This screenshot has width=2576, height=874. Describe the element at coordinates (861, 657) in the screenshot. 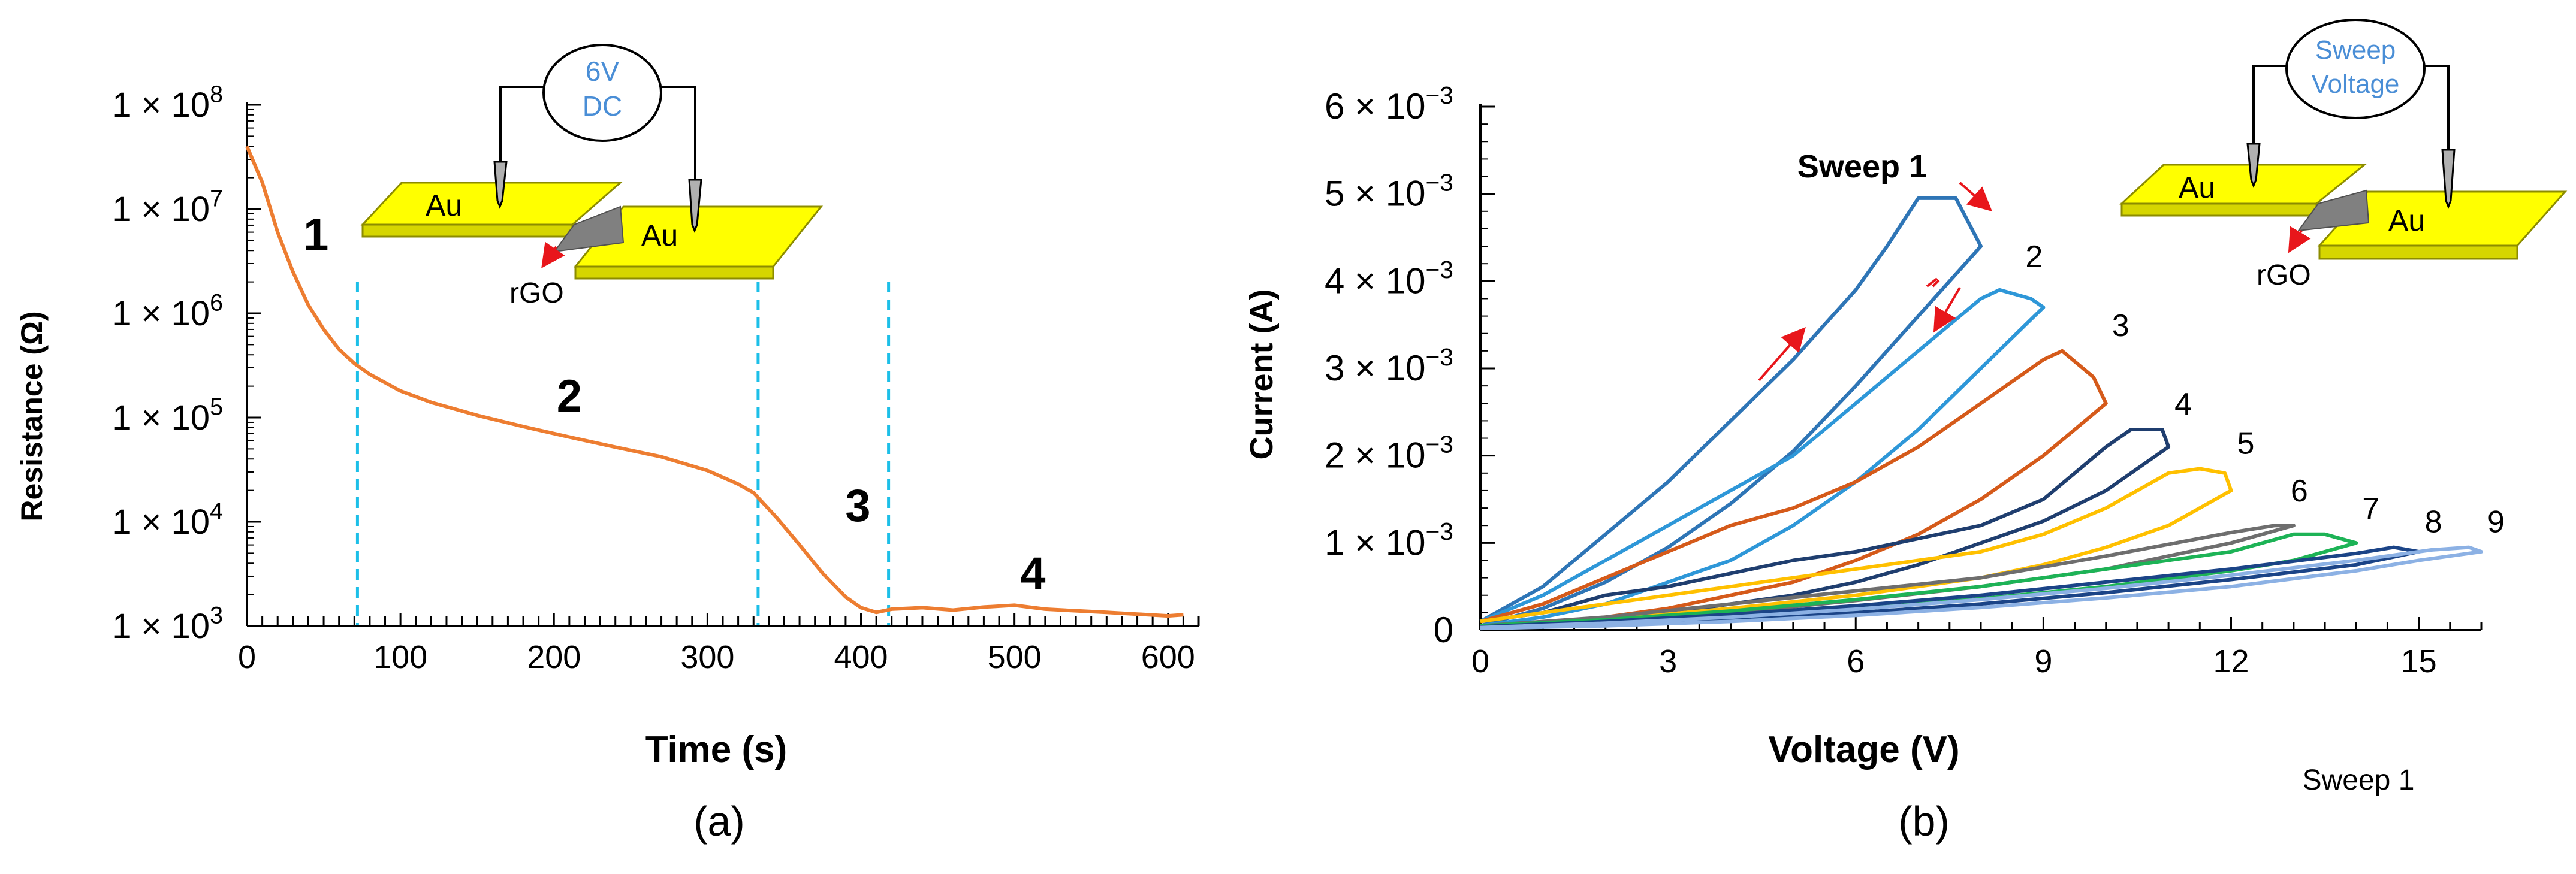

I see `x-tick-label: 400` at that location.